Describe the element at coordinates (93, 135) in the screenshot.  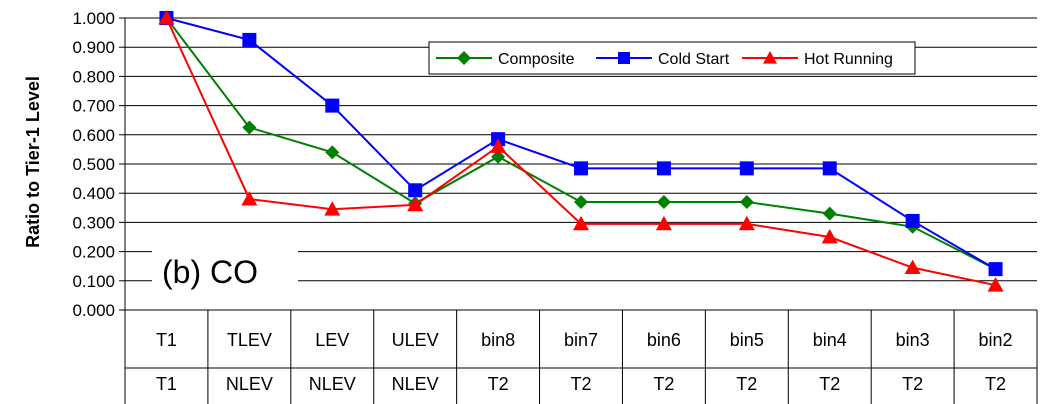
I see `y-tick-label: 0.600` at that location.